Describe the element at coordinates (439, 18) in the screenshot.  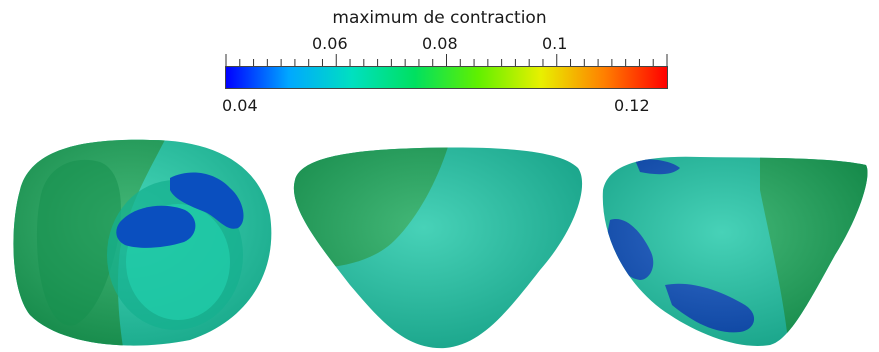
I see `colorbar-title: maximum de contraction` at that location.